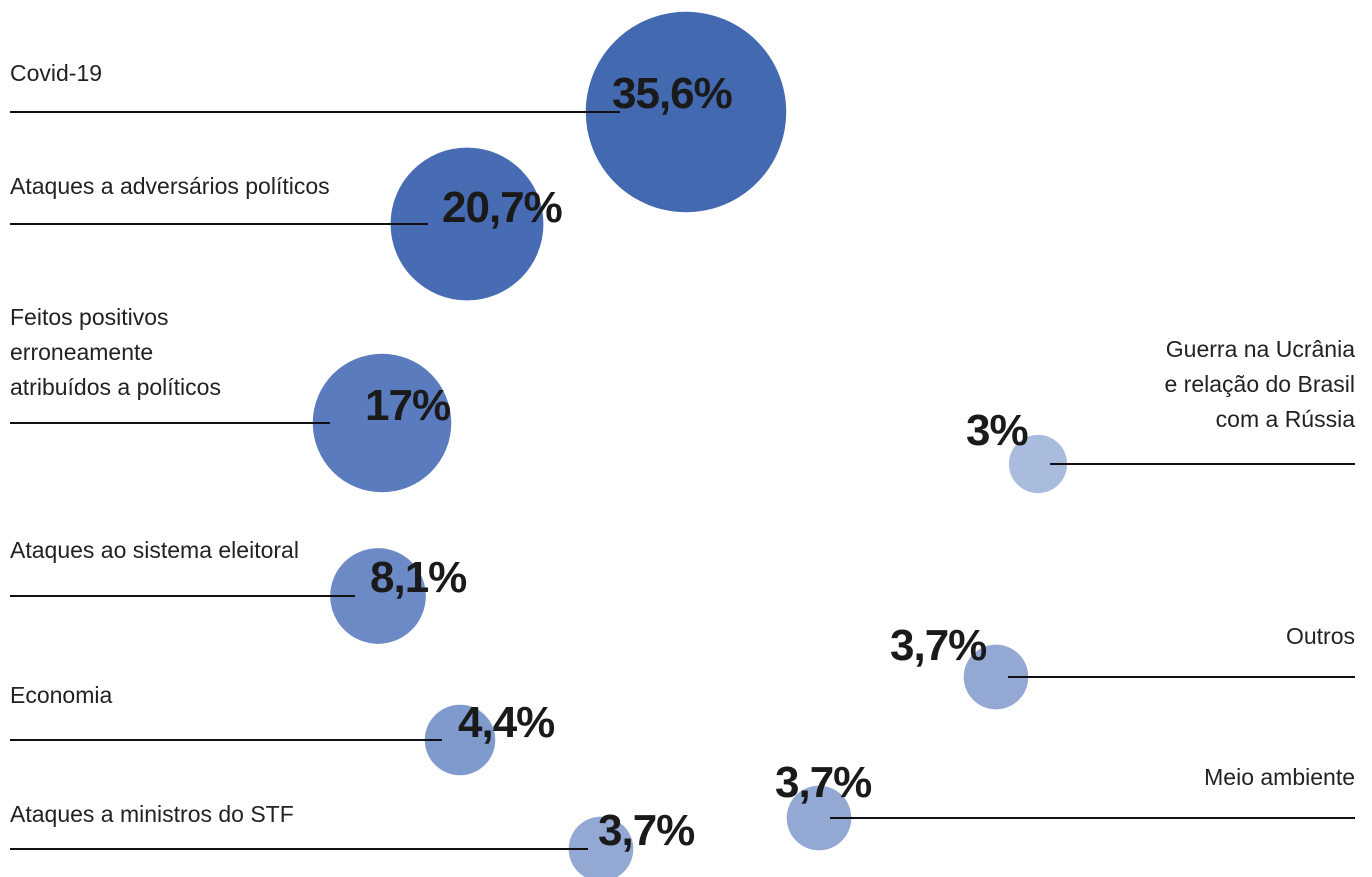  What do you see at coordinates (1320, 636) in the screenshot?
I see `category-label: Outros` at bounding box center [1320, 636].